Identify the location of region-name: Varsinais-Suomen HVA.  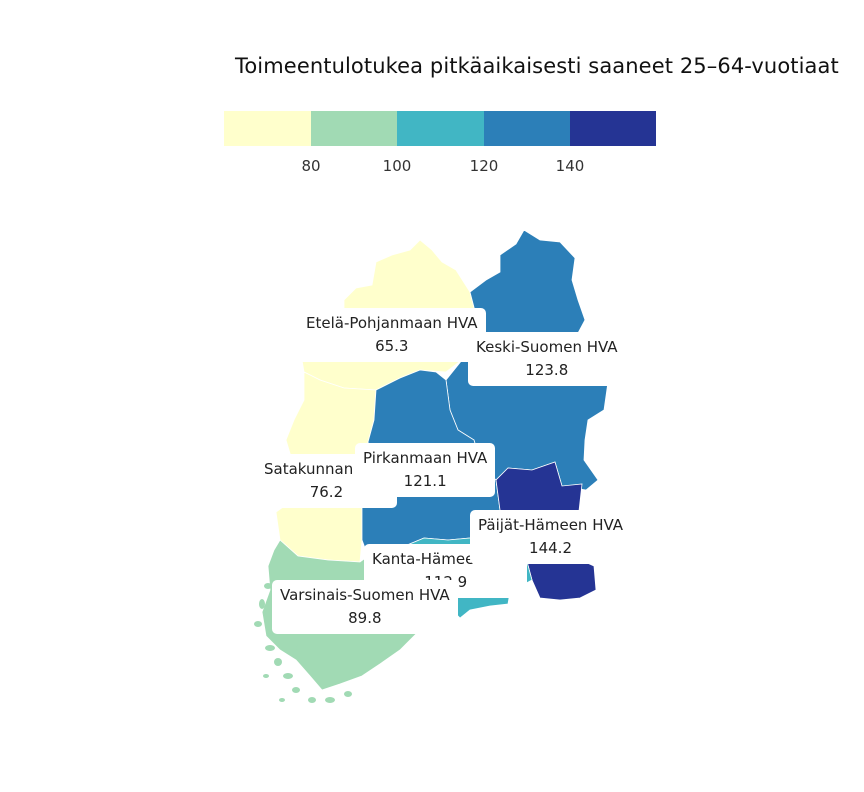
(365, 595).